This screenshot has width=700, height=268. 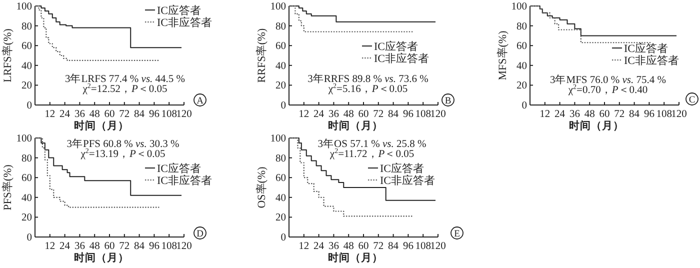 What do you see at coordinates (607, 89) in the screenshot?
I see `annotation: χ$^{2}$=0.70，P＜0.40` at bounding box center [607, 89].